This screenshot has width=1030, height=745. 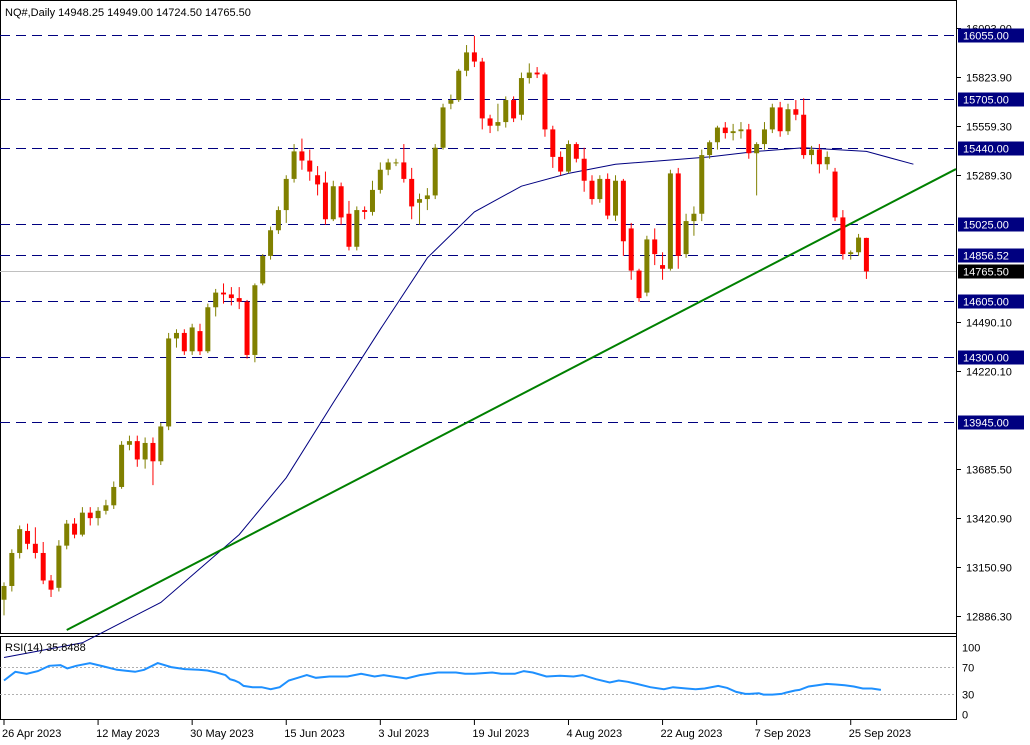 I want to click on time-tick-label: 22 Aug 2023, so click(x=692, y=734).